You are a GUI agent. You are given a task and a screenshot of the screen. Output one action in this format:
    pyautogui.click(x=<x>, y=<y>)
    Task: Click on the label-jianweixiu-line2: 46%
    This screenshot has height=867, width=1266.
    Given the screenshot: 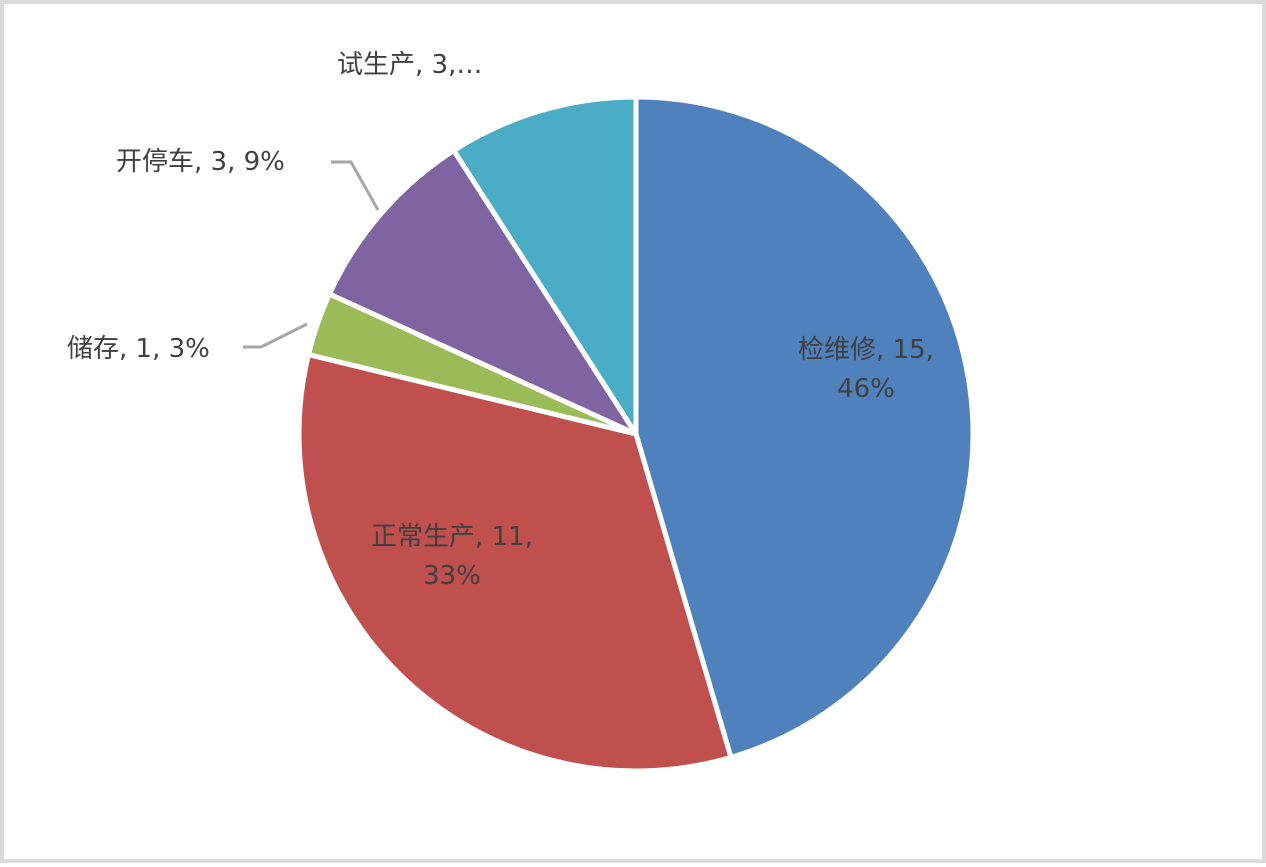 What is the action you would take?
    pyautogui.click(x=866, y=389)
    